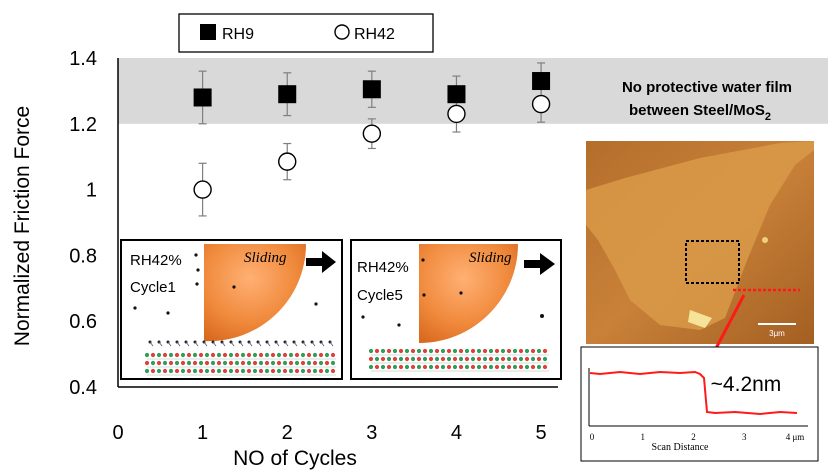 The image size is (828, 471). I want to click on y-tick-label: 0.6, so click(83, 322).